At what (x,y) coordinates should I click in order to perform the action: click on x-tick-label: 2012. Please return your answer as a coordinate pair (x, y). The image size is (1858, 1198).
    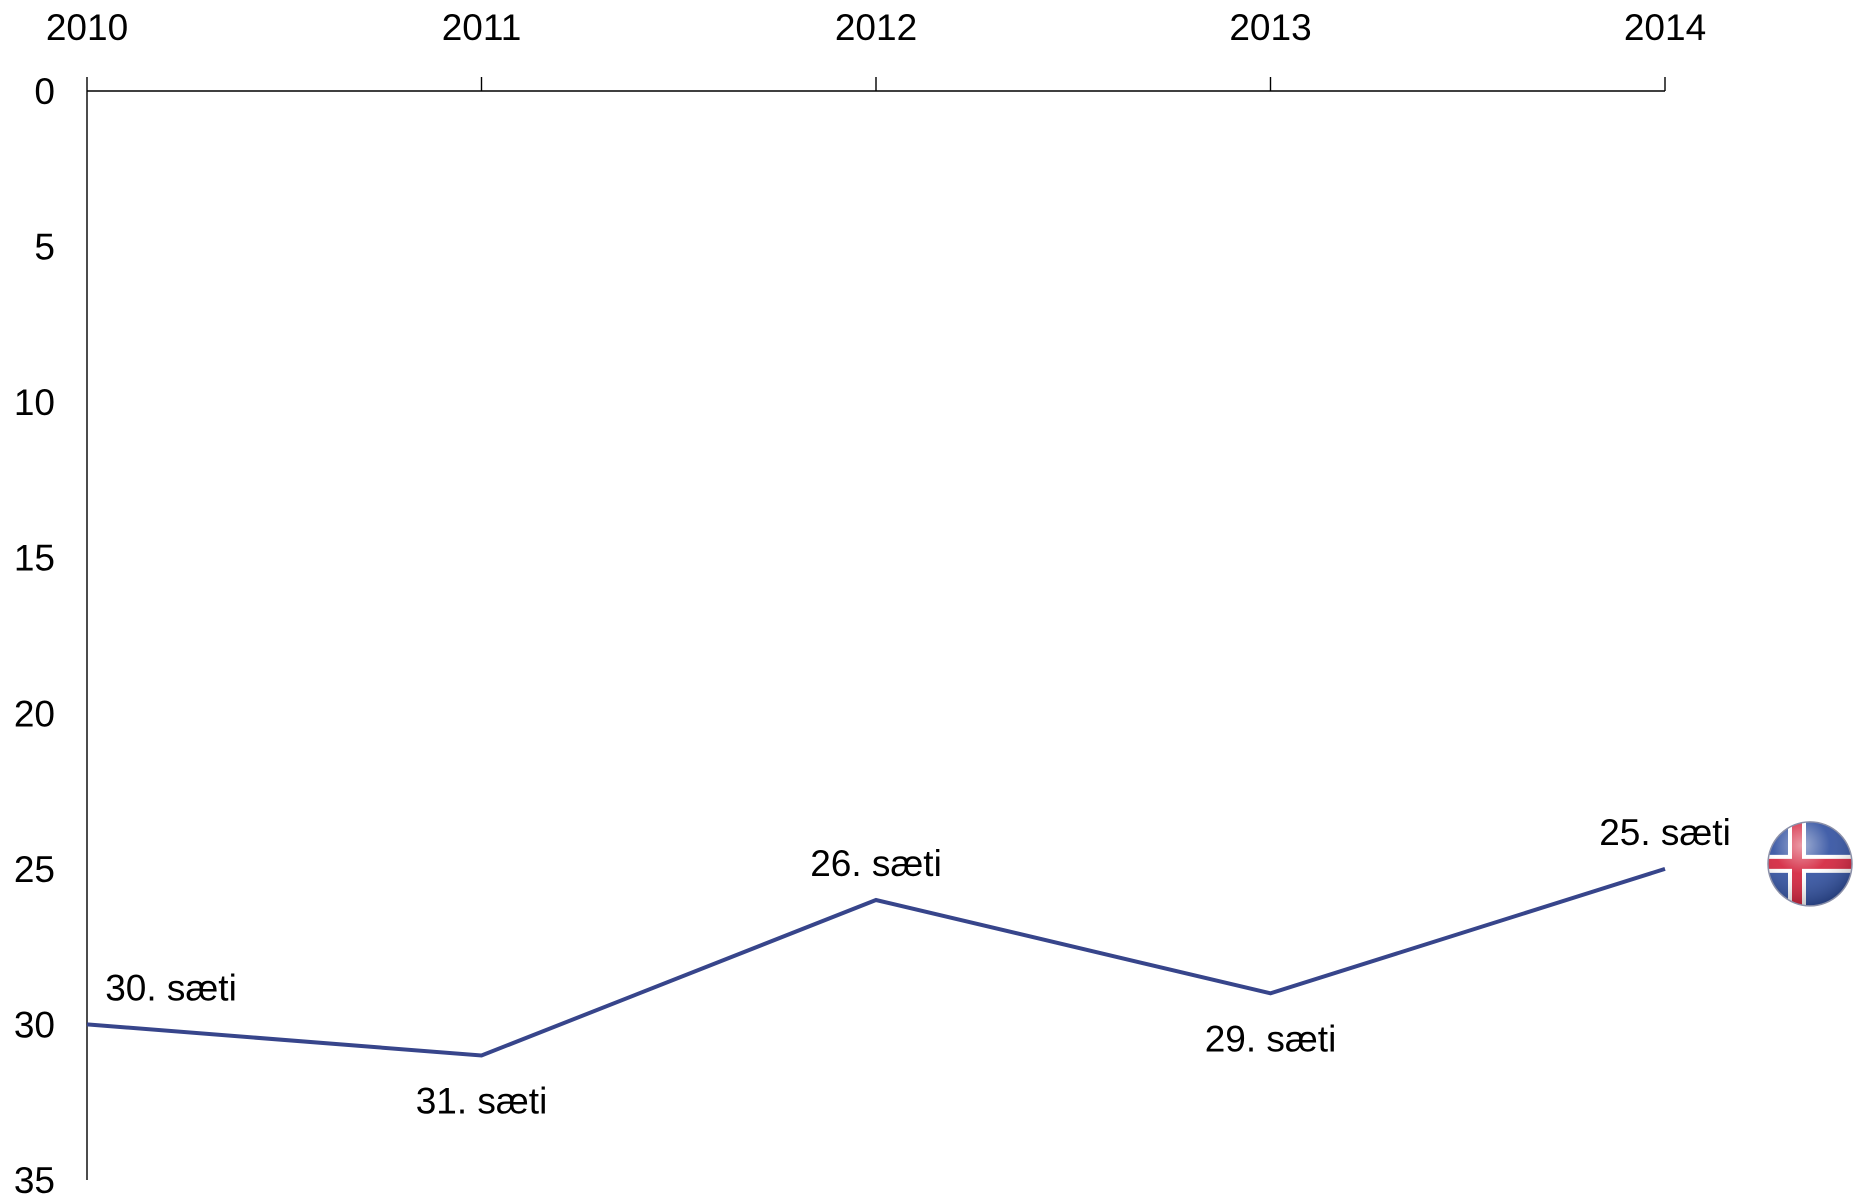
    Looking at the image, I should click on (876, 27).